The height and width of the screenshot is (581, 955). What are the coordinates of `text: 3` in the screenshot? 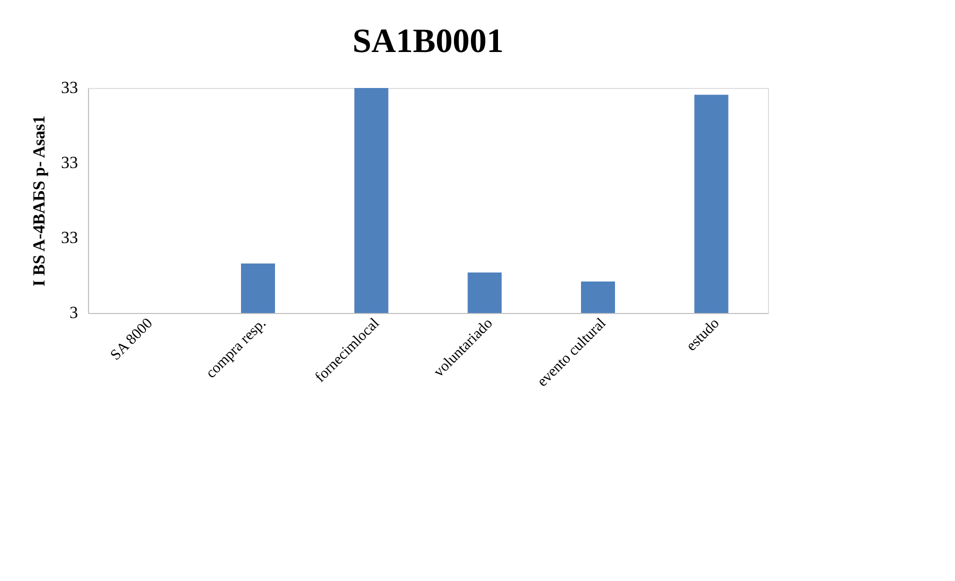 It's located at (74, 312).